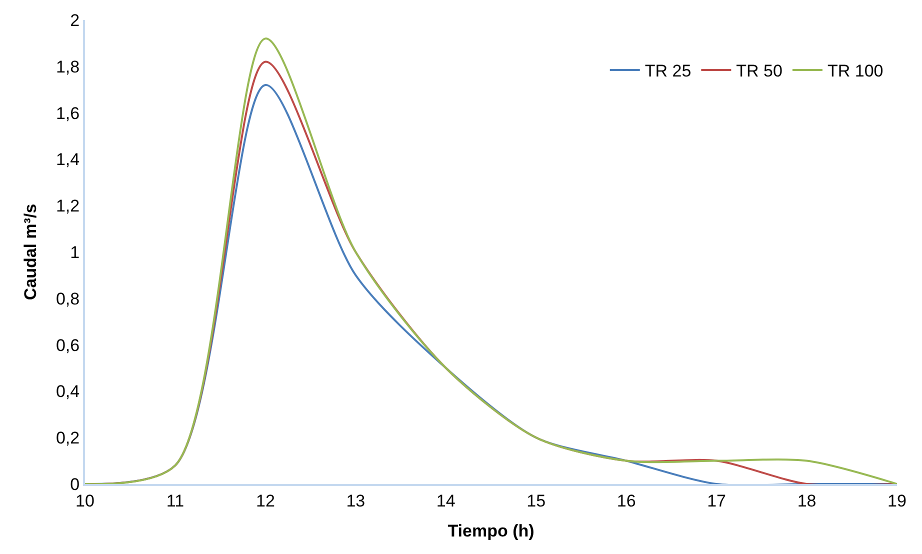 The image size is (922, 554). What do you see at coordinates (68, 298) in the screenshot?
I see `y-tick-label: 0,8` at bounding box center [68, 298].